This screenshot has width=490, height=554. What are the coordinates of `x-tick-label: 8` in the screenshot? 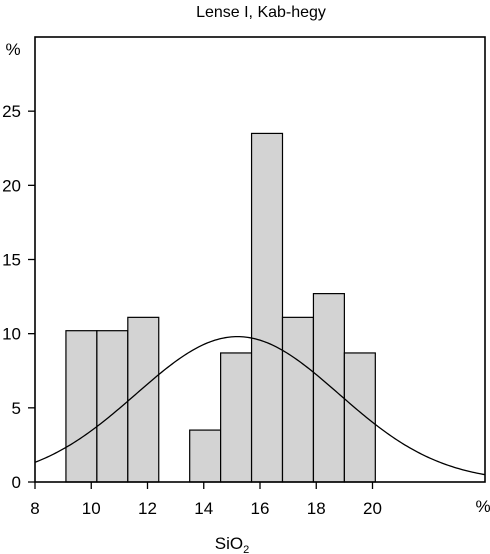 It's located at (34, 508).